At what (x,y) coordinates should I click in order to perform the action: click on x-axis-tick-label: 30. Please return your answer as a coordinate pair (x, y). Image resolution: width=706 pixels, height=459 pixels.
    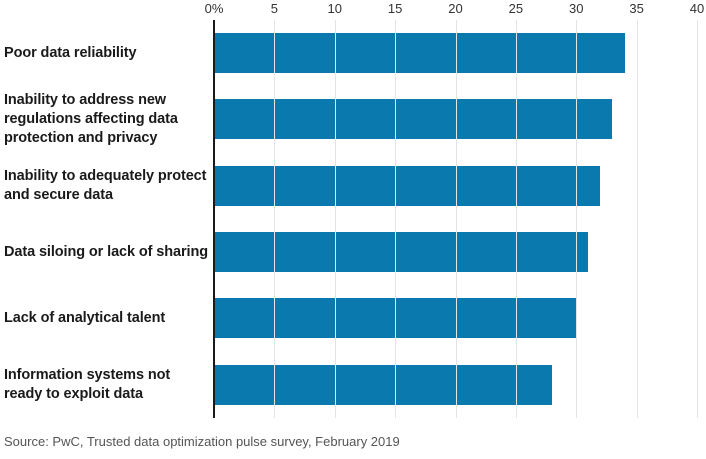
    Looking at the image, I should click on (576, 8).